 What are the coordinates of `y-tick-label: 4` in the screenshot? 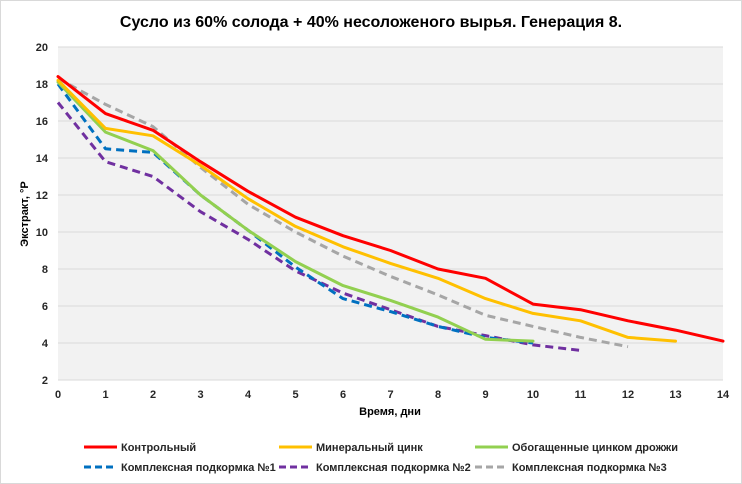 It's located at (45, 344).